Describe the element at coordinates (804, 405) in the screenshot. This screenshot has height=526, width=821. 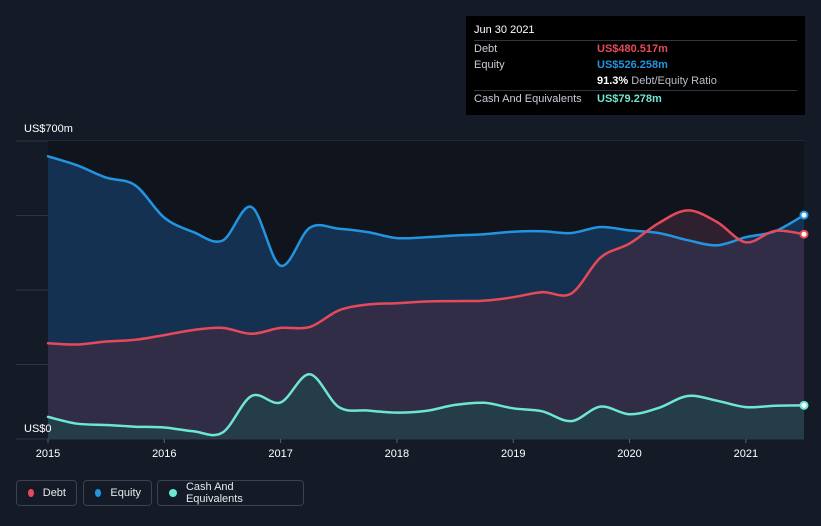
I see `cash-end-marker` at that location.